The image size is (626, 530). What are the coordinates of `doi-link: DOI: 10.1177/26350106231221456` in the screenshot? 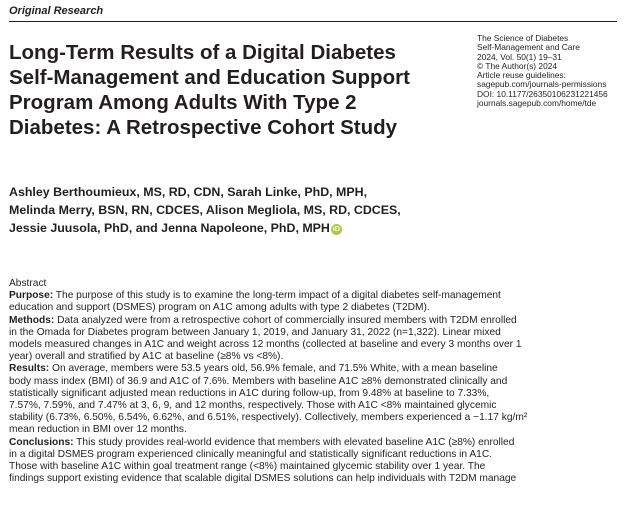 It's located at (542, 93).